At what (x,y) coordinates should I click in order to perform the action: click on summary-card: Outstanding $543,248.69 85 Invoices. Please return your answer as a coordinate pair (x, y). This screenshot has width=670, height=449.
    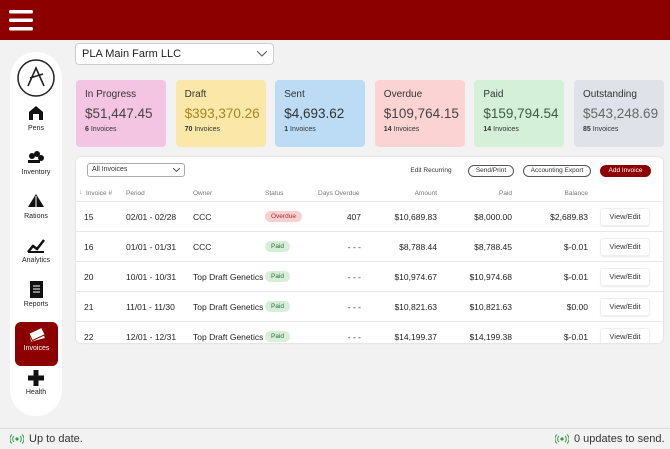
    Looking at the image, I should click on (619, 113).